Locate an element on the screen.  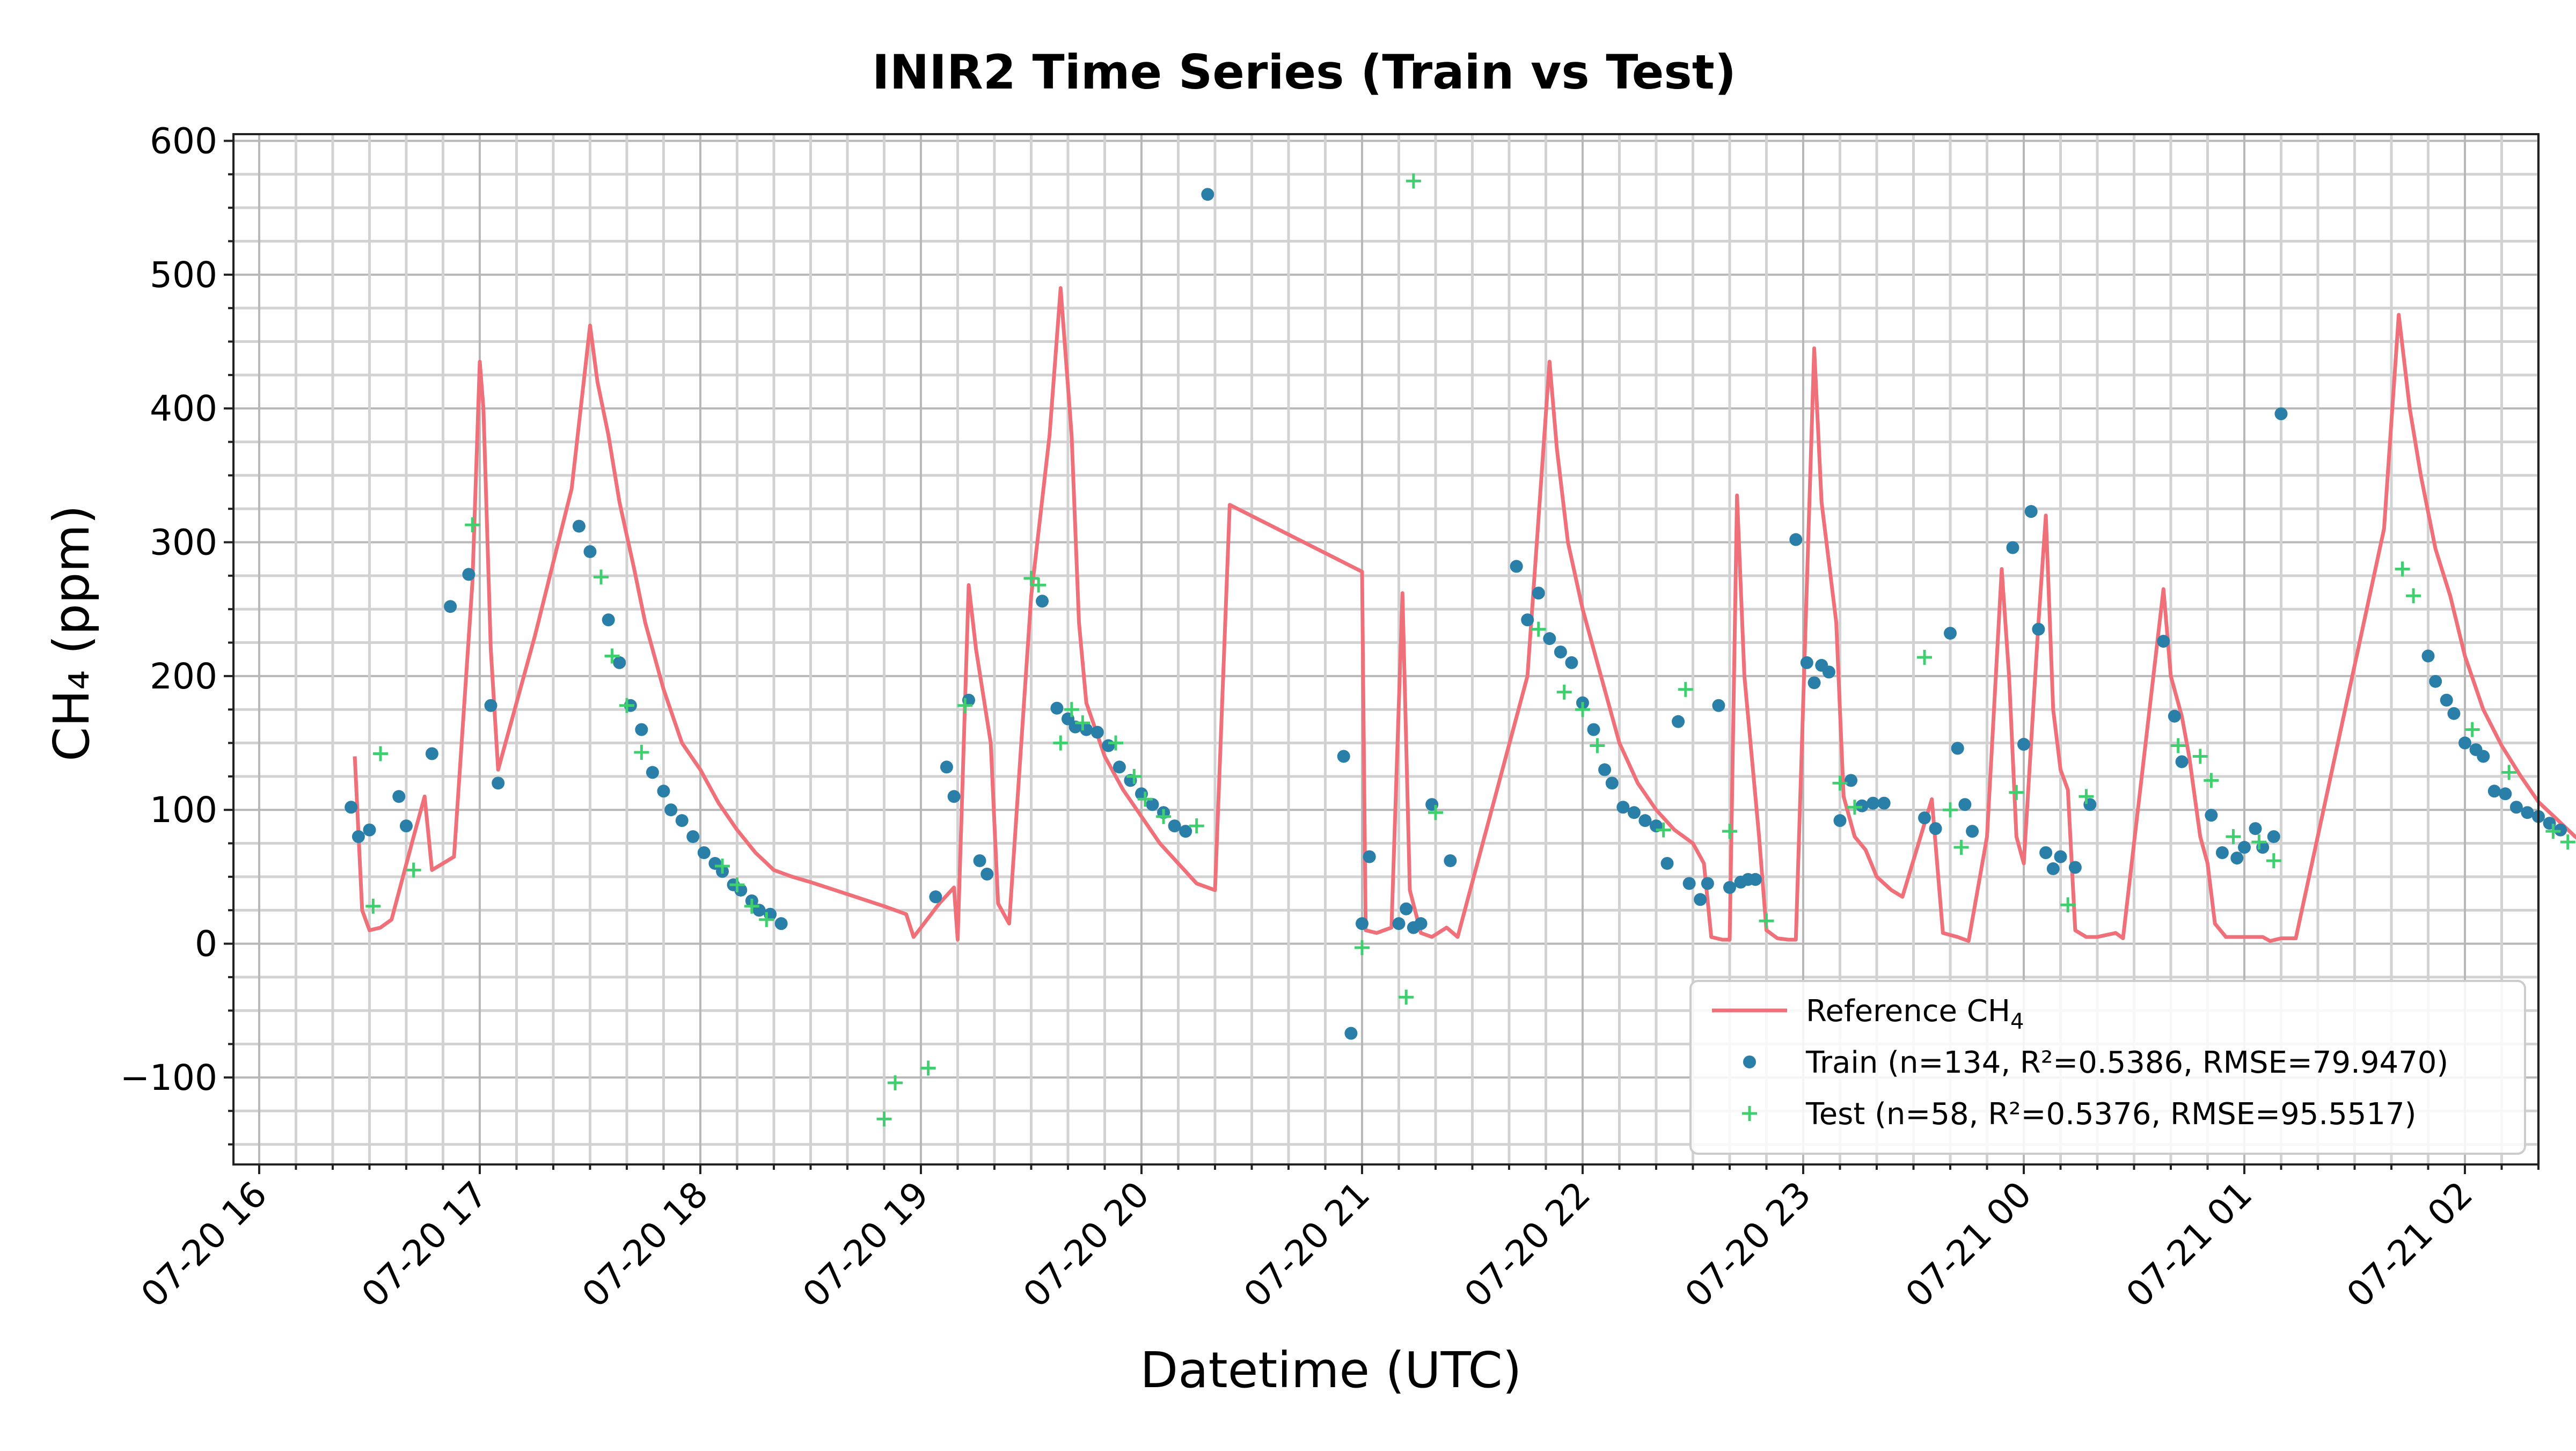
legend-item: Reference CH4 is located at coordinates (1868, 1014).